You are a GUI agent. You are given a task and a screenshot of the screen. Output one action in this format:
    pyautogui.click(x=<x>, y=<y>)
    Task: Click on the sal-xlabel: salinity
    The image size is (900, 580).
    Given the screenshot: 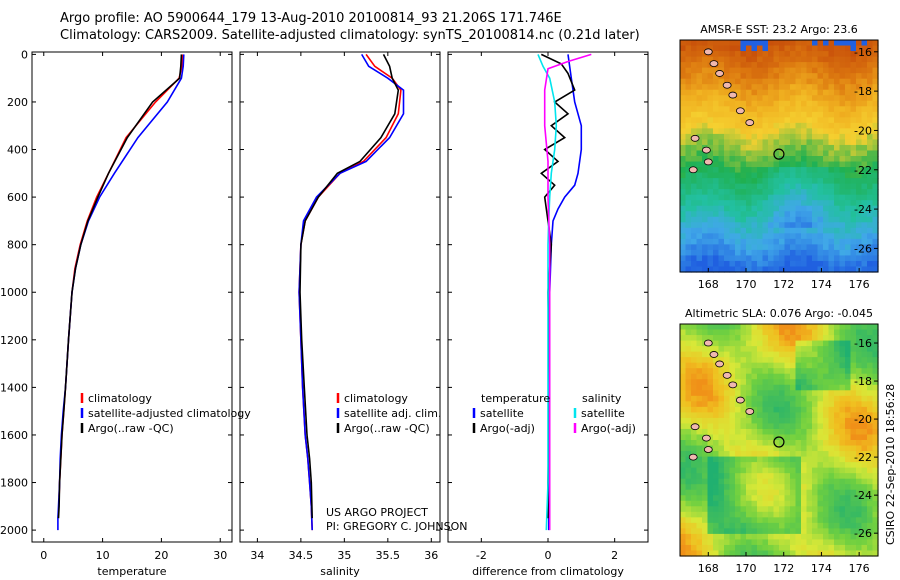 What is the action you would take?
    pyautogui.click(x=340, y=571)
    